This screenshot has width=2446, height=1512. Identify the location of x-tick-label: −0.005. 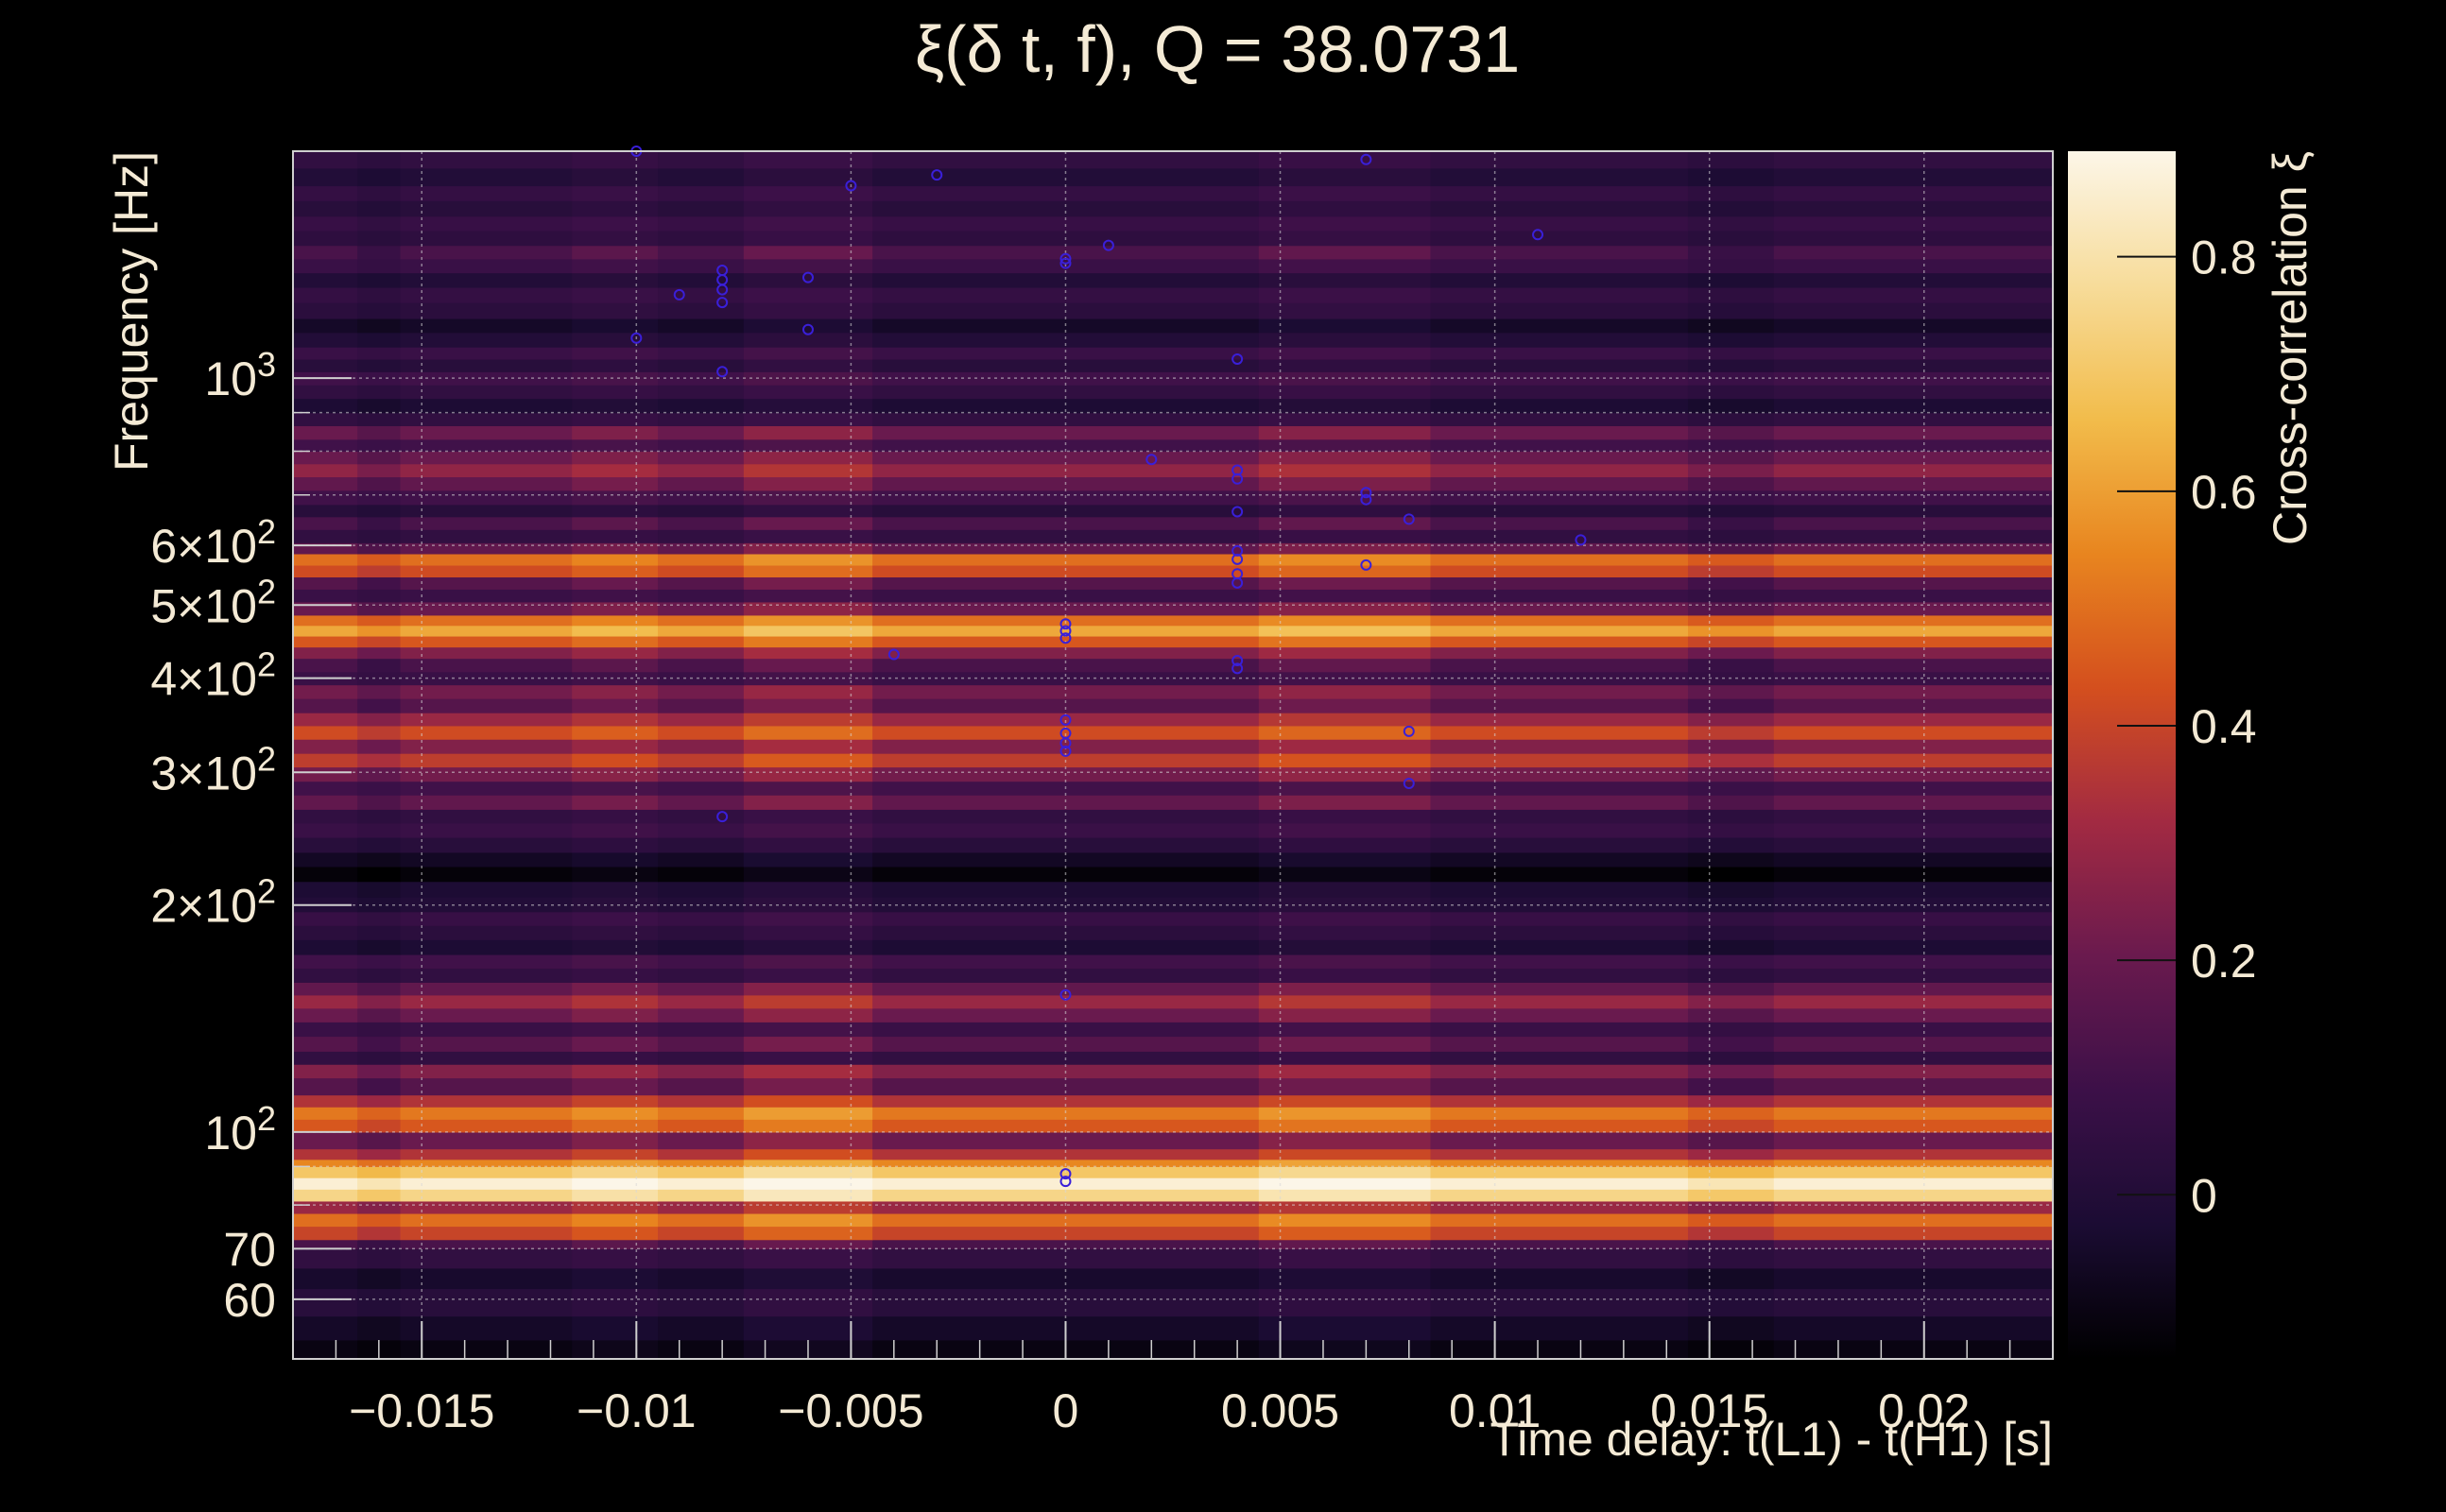
(850, 1410).